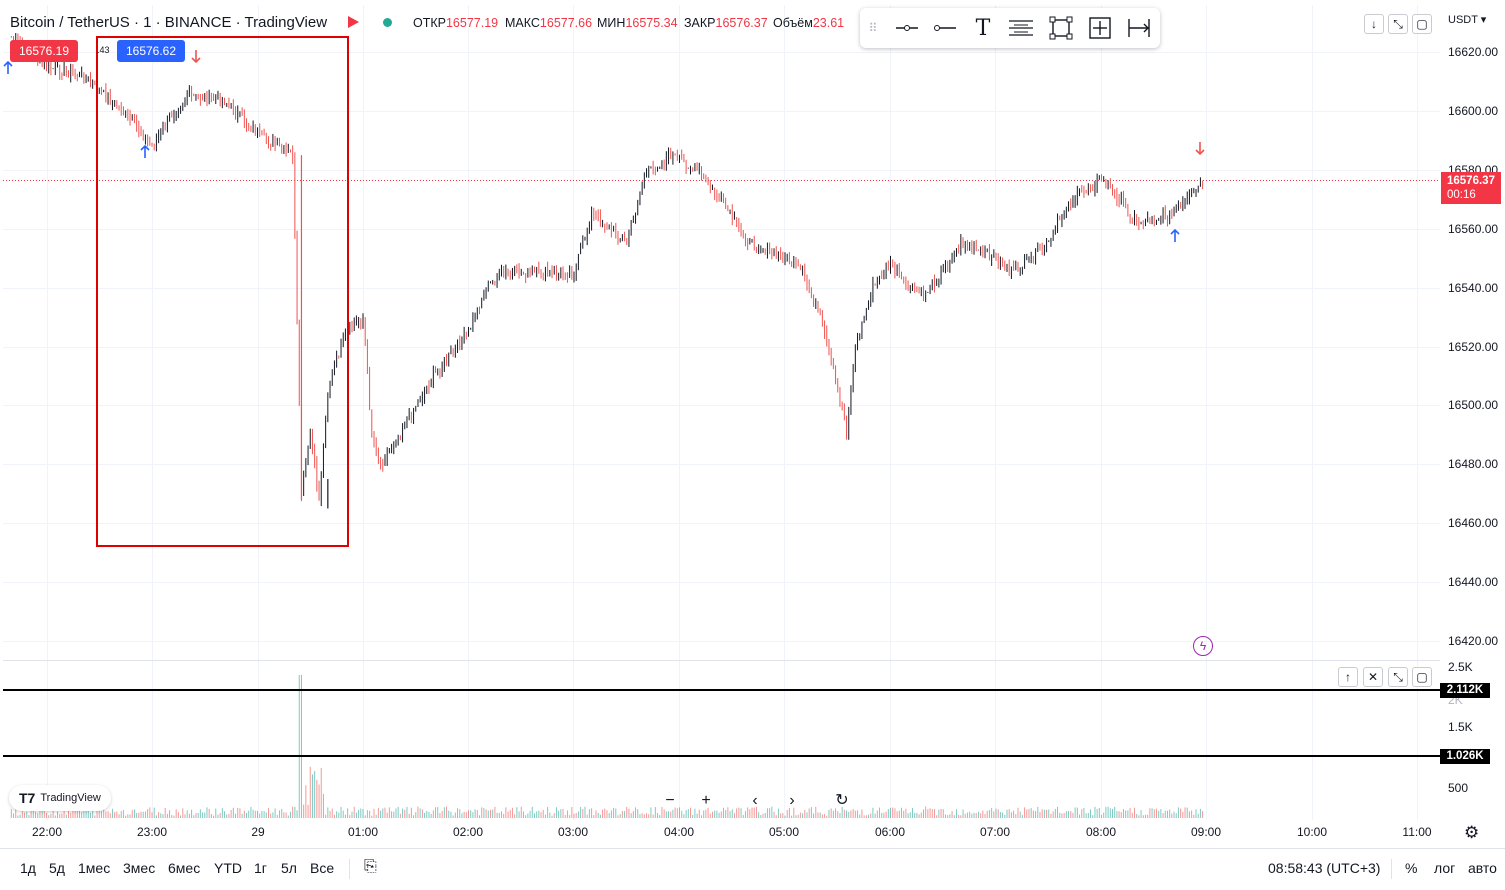 Image resolution: width=1505 pixels, height=890 pixels. I want to click on time-axis-label: 07:00, so click(995, 832).